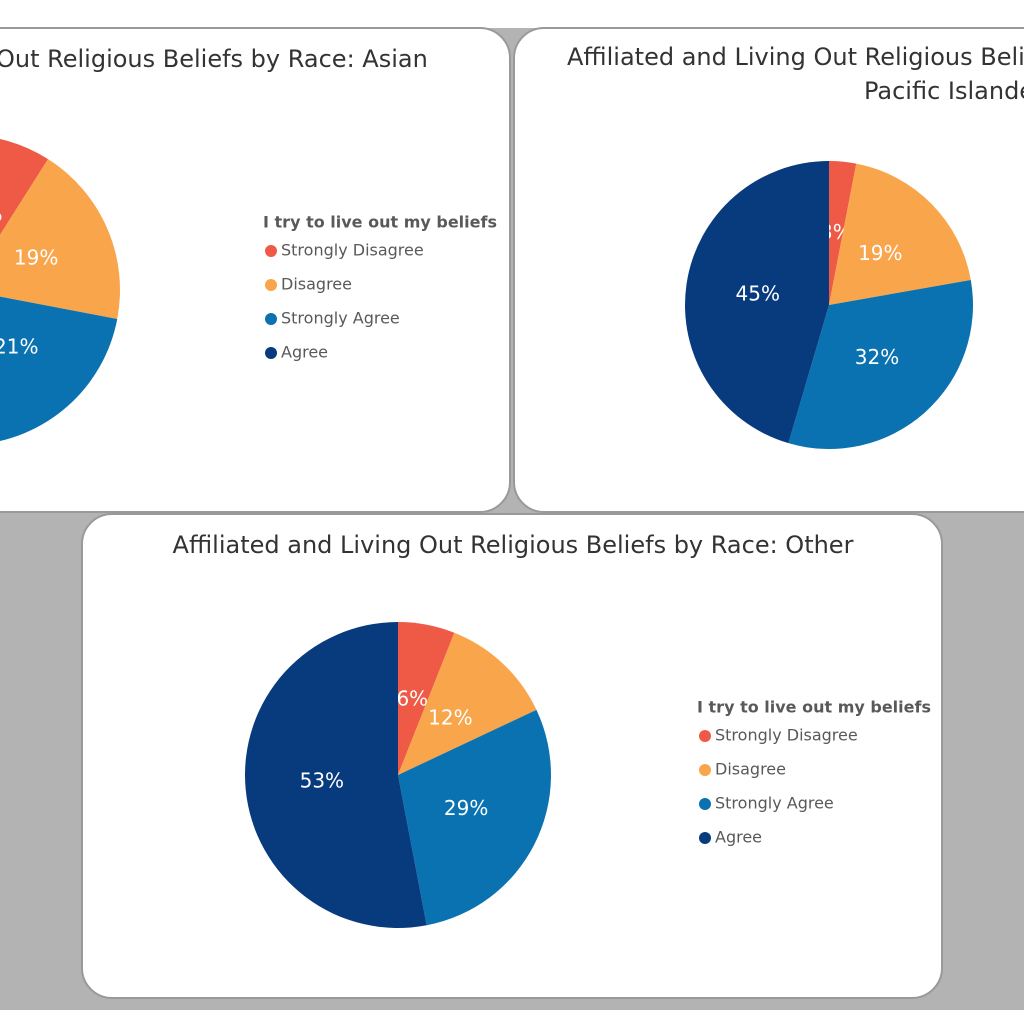 Image resolution: width=1024 pixels, height=1024 pixels. I want to click on data-label: 53%, so click(322, 781).